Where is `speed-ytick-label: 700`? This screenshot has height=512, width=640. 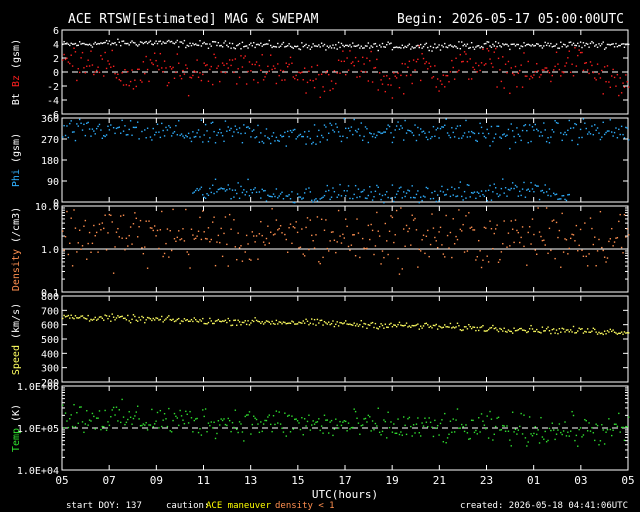 speed-ytick-label: 700 is located at coordinates (50, 311).